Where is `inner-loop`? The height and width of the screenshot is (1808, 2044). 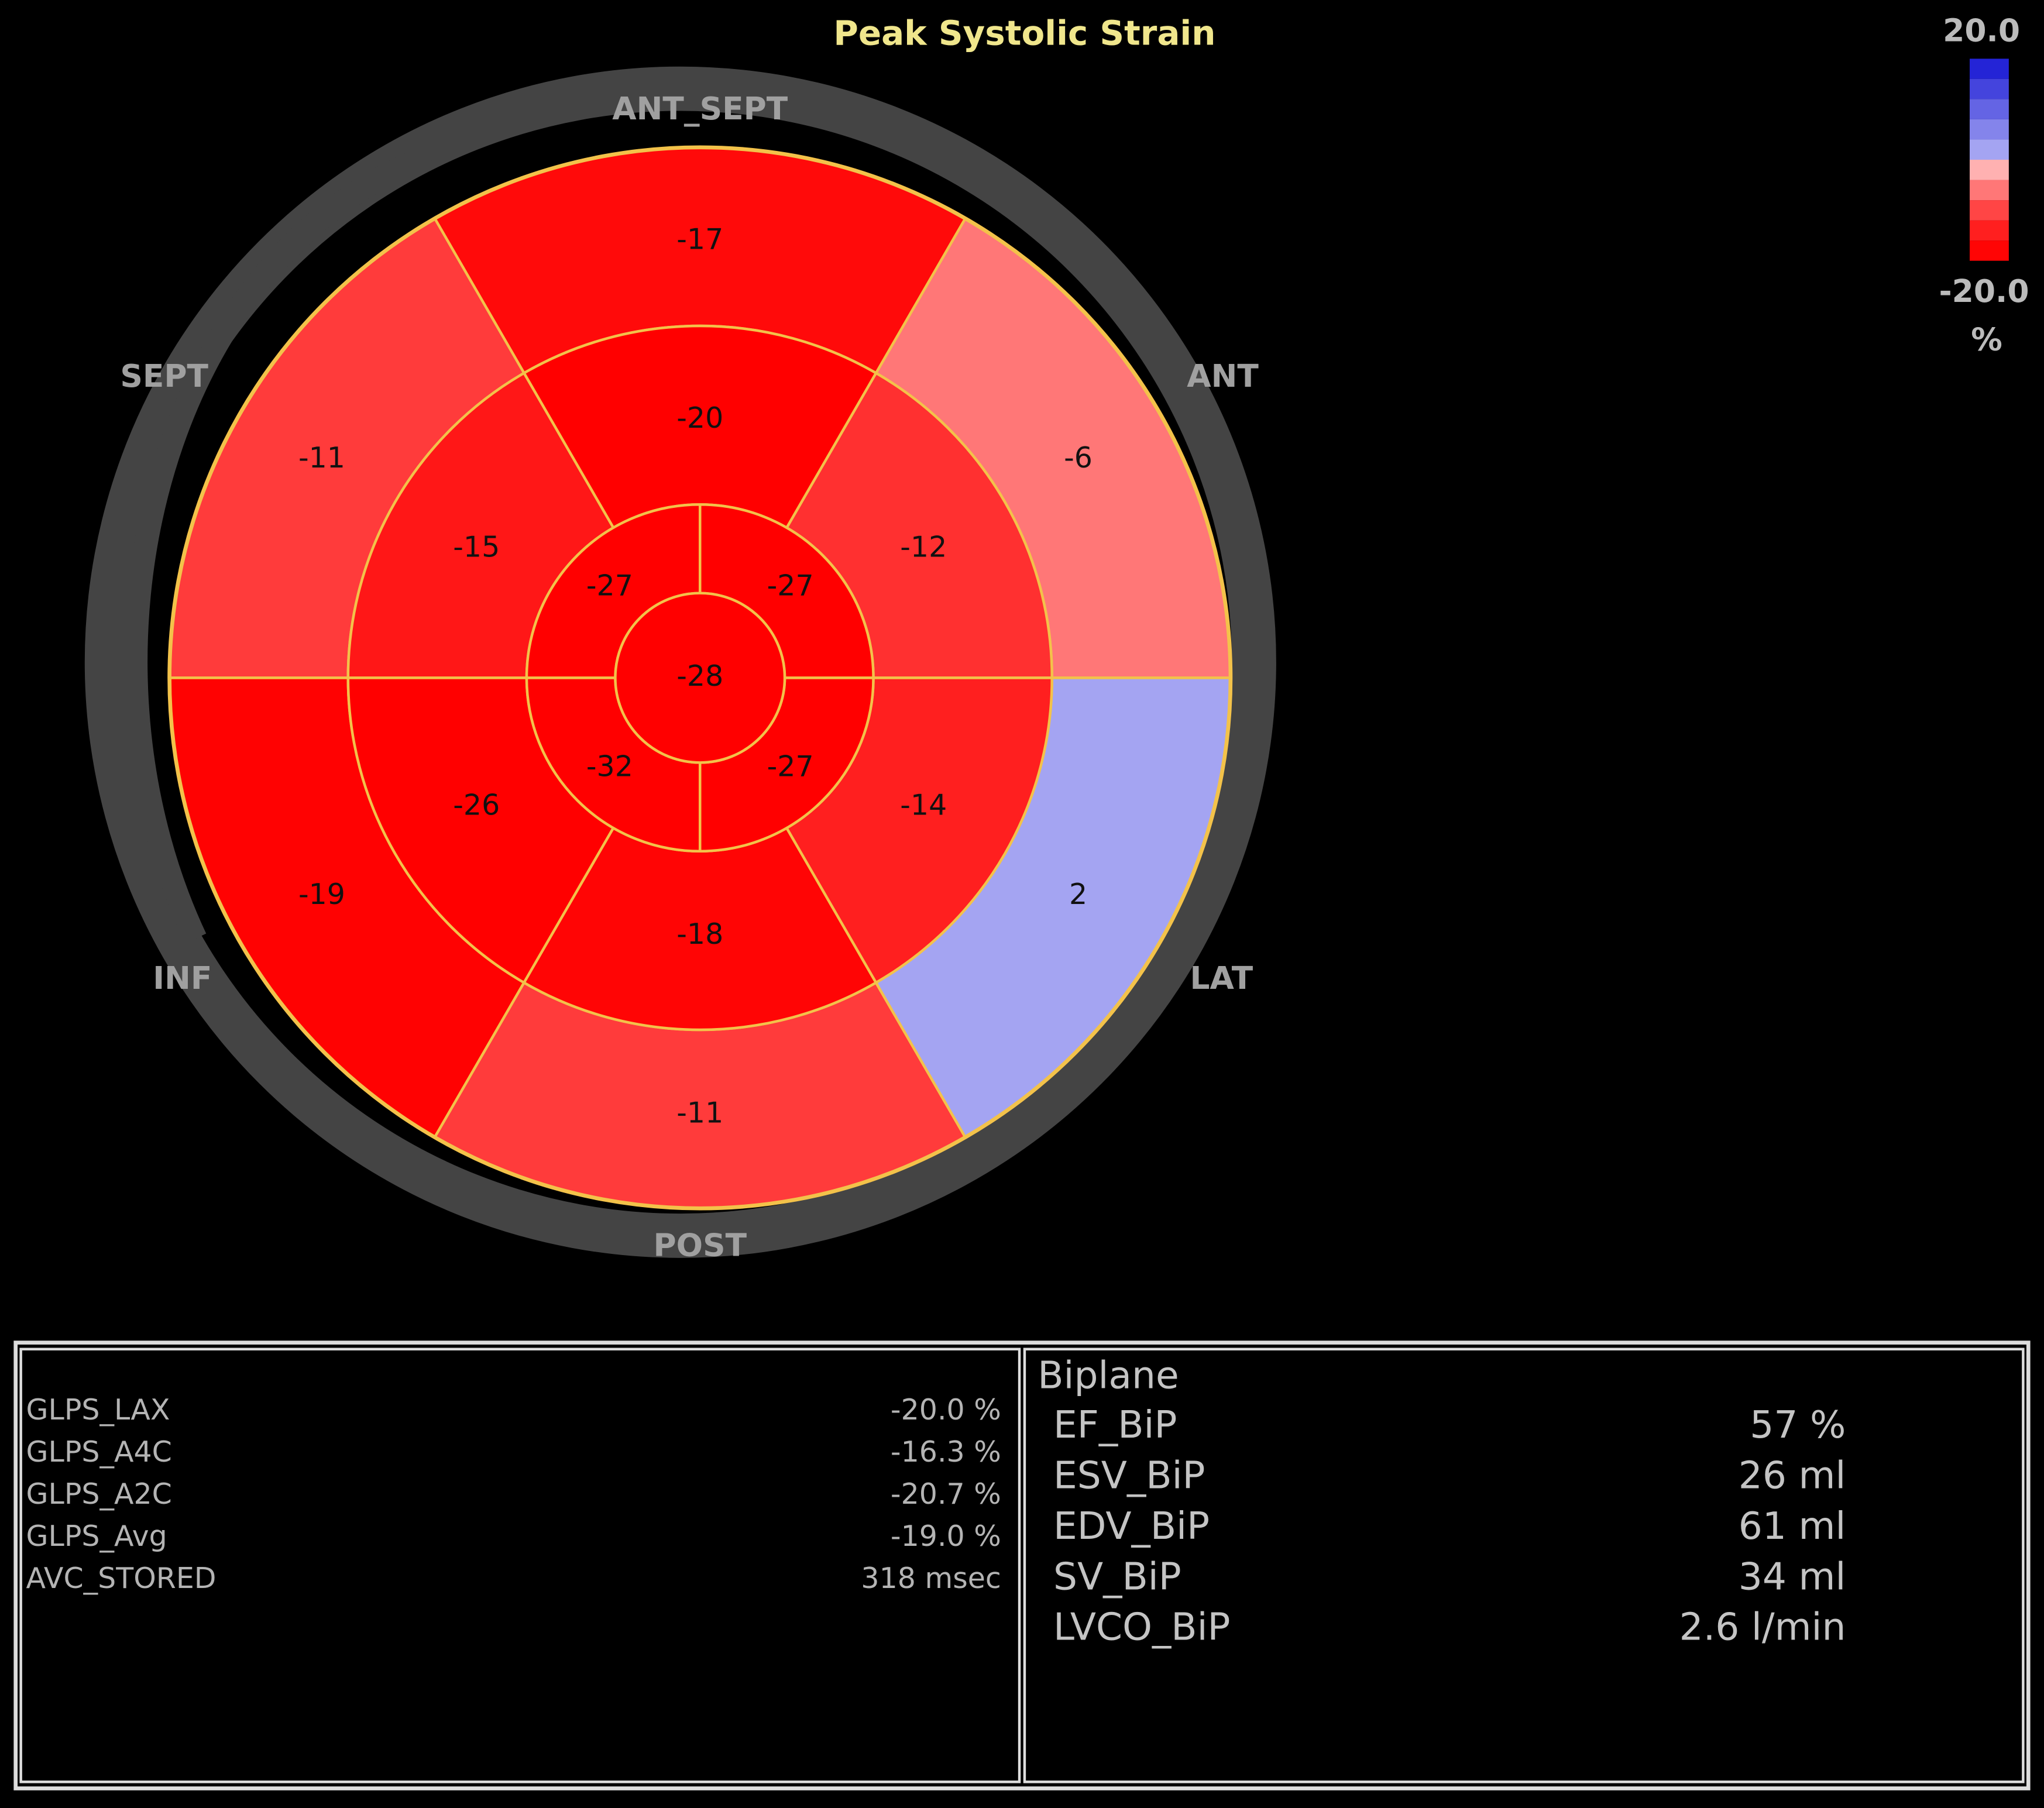 inner-loop is located at coordinates (279, 544).